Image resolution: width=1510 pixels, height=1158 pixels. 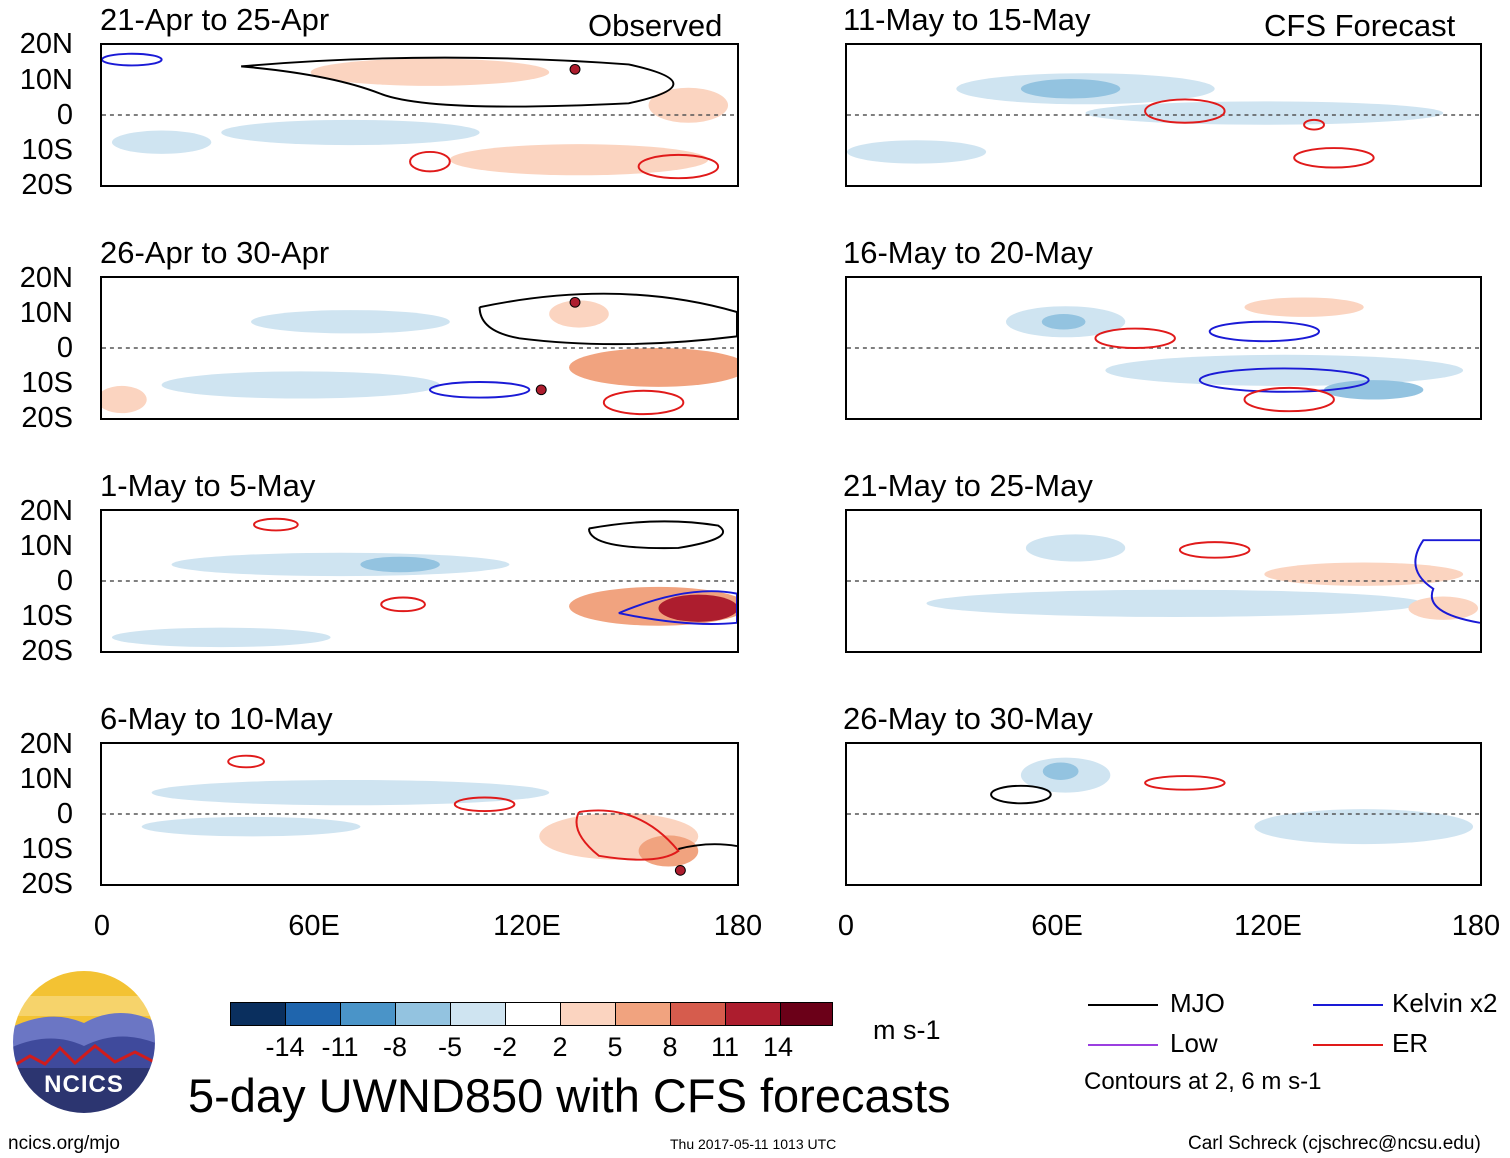 I want to click on footer-credit: Carl Schreck (cjschrec@ncsu.edu), so click(x=1334, y=1143).